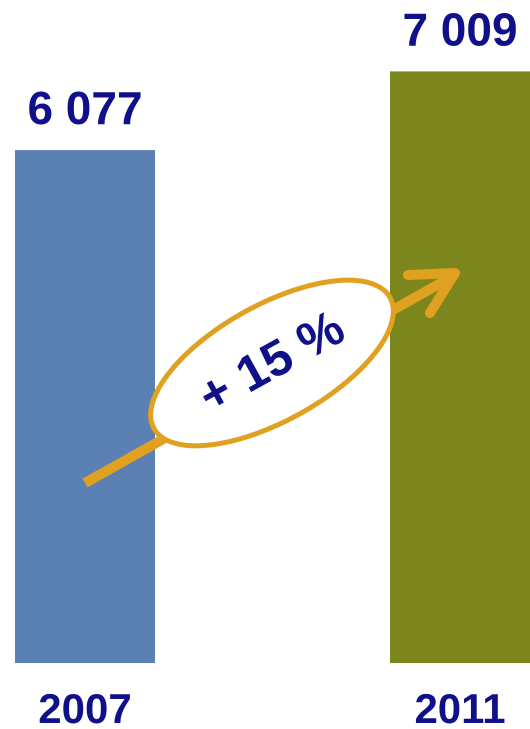  Describe the element at coordinates (459, 707) in the screenshot. I see `x-tick-label: 2011` at that location.